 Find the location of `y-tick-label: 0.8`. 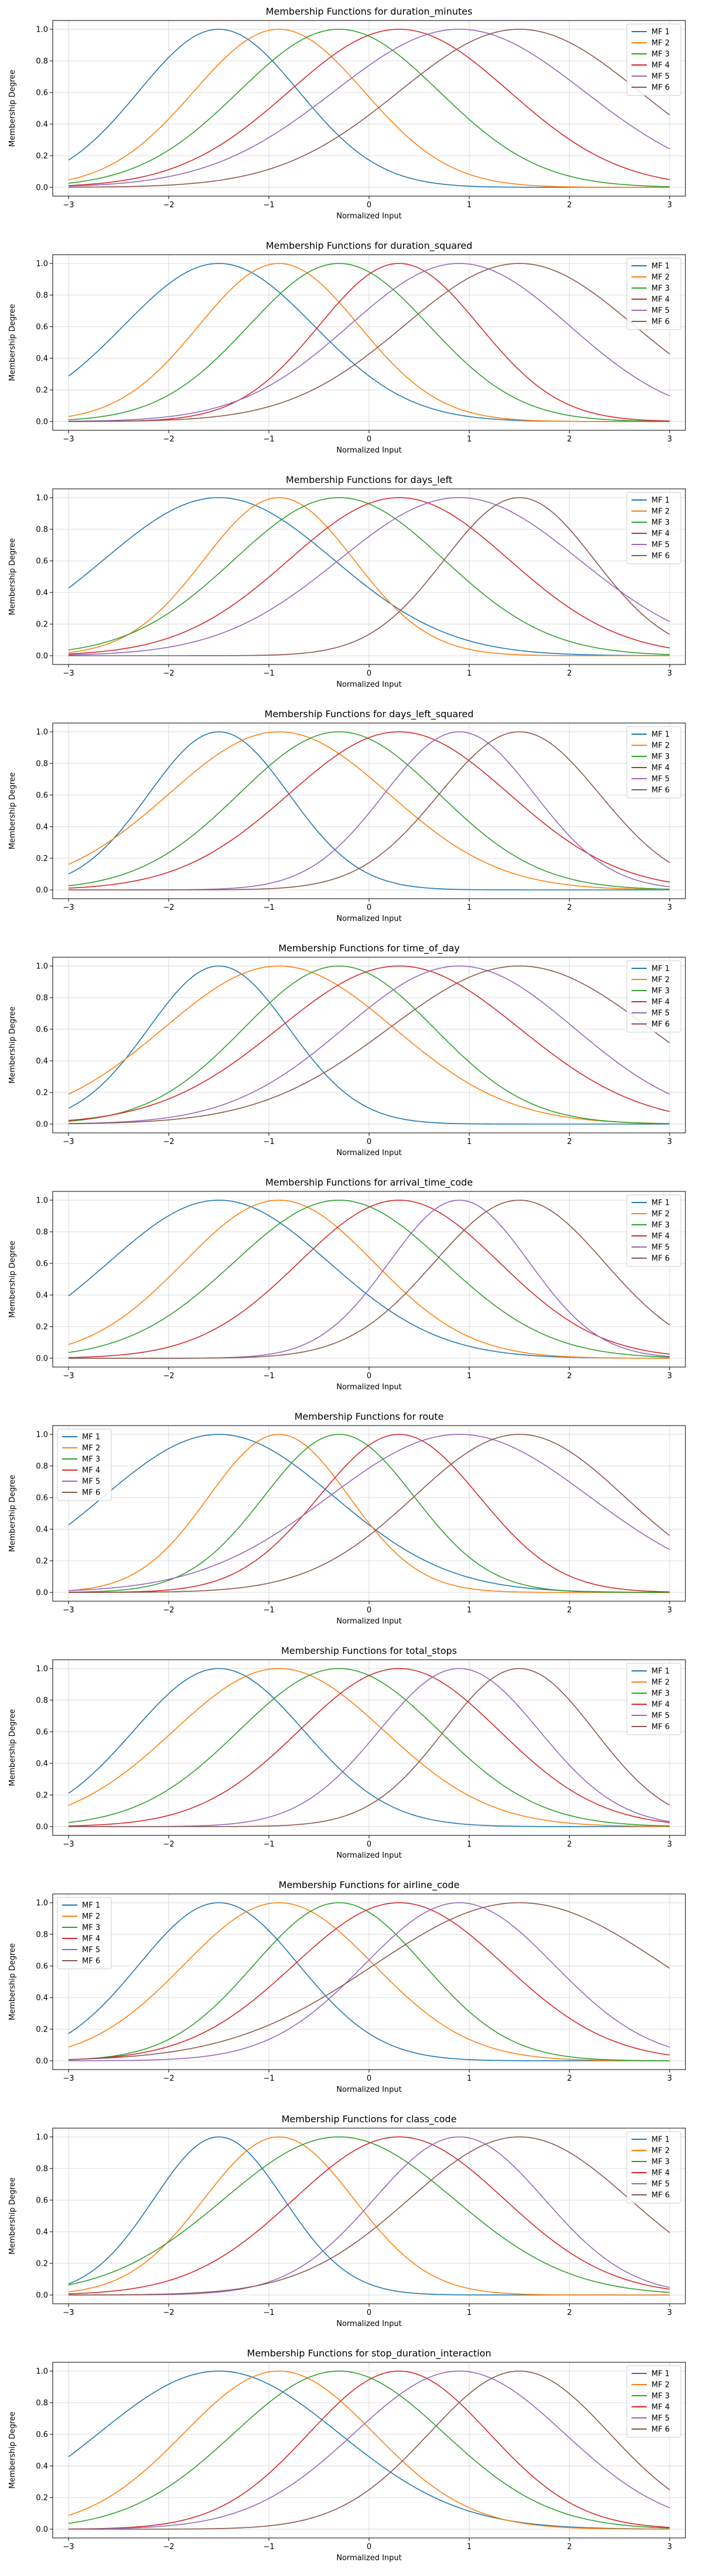

y-tick-label: 0.8 is located at coordinates (42, 2169).